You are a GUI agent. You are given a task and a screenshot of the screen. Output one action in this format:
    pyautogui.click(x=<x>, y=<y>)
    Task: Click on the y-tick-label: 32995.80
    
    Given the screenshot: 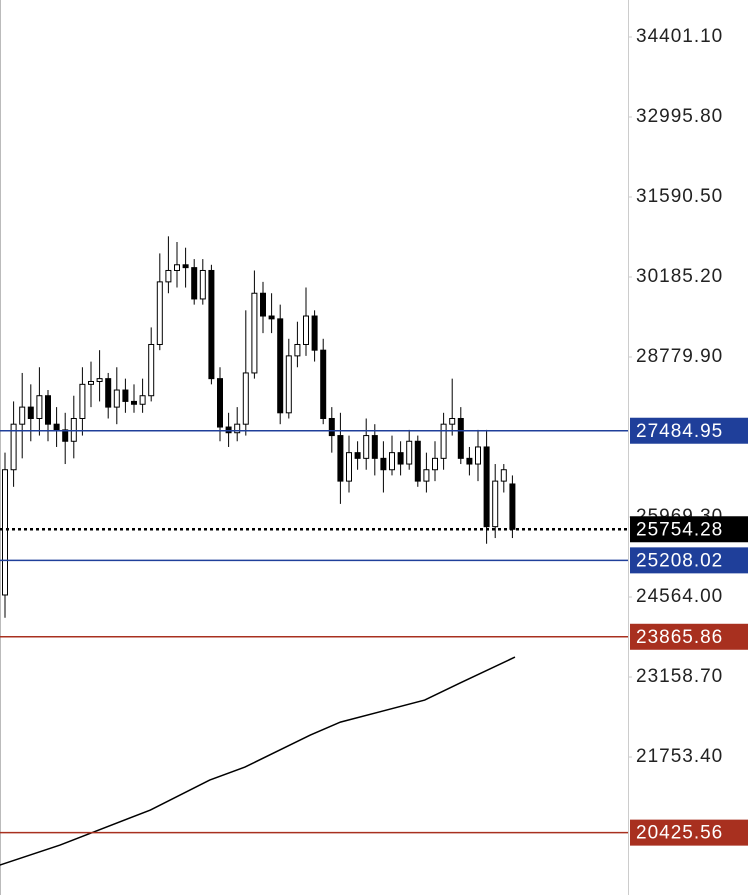 What is the action you would take?
    pyautogui.click(x=679, y=116)
    